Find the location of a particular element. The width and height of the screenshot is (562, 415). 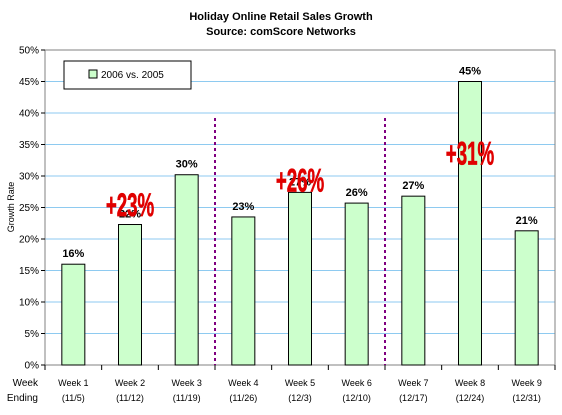

bar-value-label: 21% is located at coordinates (527, 221).